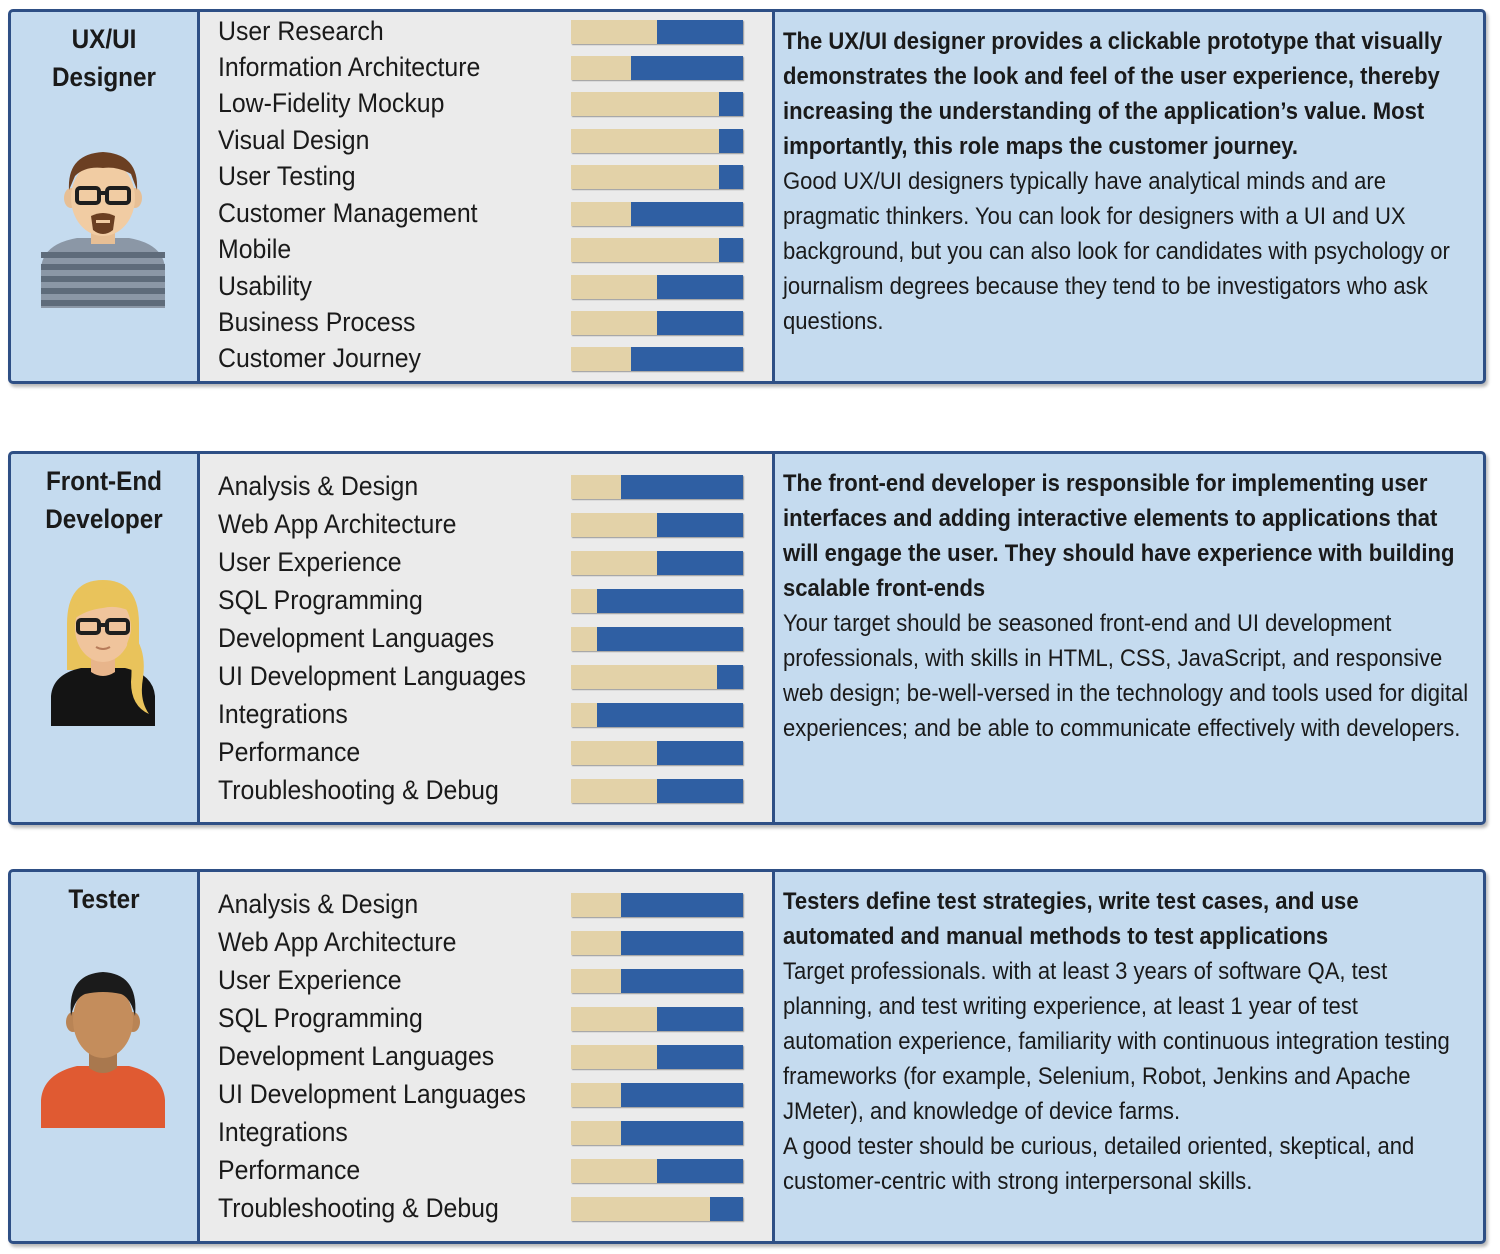 Image resolution: width=1500 pixels, height=1254 pixels. What do you see at coordinates (486, 358) in the screenshot?
I see `skill-row: Customer Journey` at bounding box center [486, 358].